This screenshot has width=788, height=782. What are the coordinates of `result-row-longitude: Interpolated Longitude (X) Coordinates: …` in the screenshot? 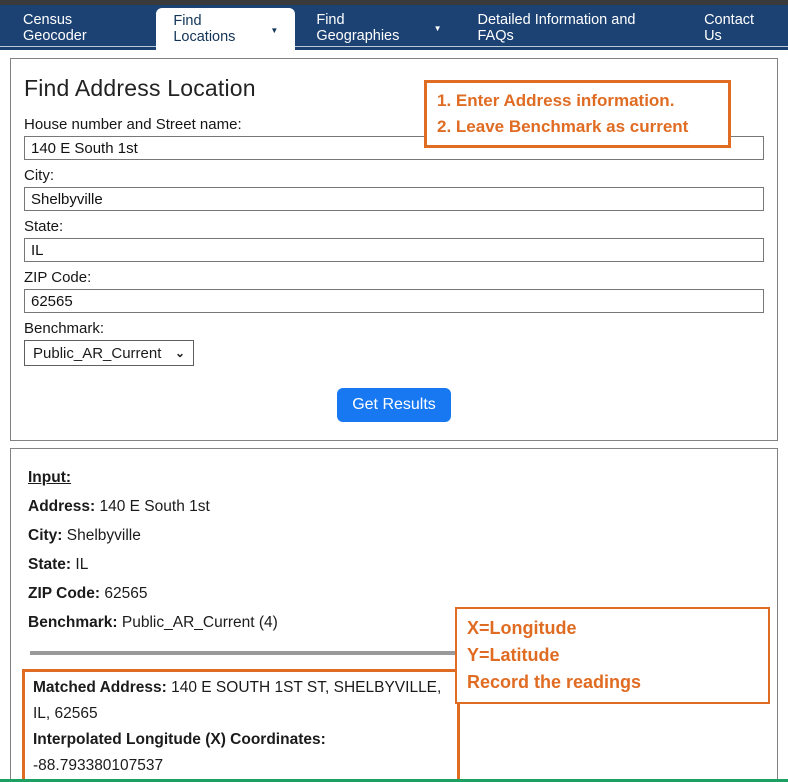 It's located at (241, 753).